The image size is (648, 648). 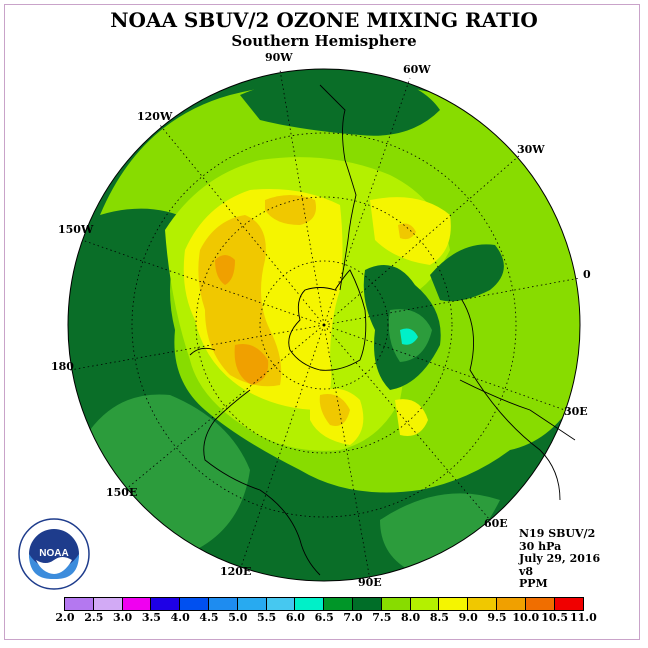 What do you see at coordinates (533, 583) in the screenshot?
I see `info-units: PPM` at bounding box center [533, 583].